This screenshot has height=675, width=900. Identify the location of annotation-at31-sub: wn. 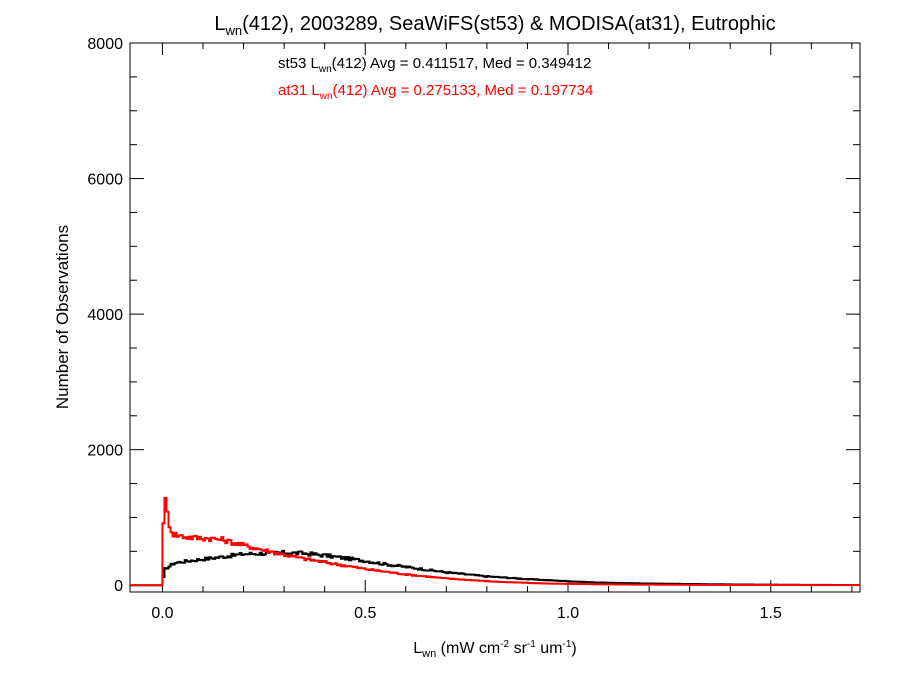
(326, 96).